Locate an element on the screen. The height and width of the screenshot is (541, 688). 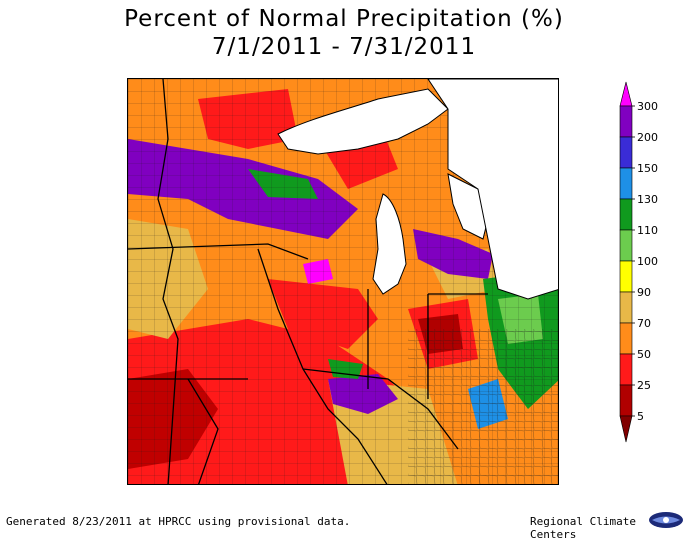
map-date-range: 7/1/2011 - 7/31/2011 is located at coordinates (344, 47).